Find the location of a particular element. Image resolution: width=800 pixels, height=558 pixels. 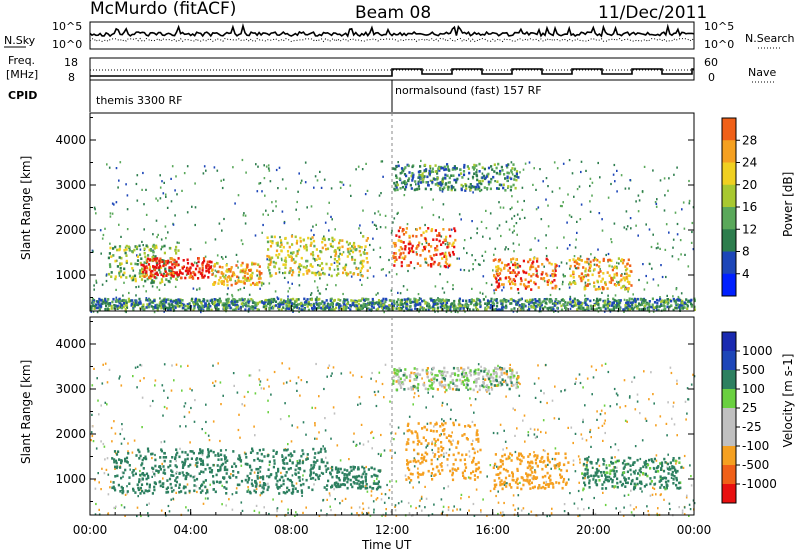

beam-title: Beam 08 is located at coordinates (393, 13).